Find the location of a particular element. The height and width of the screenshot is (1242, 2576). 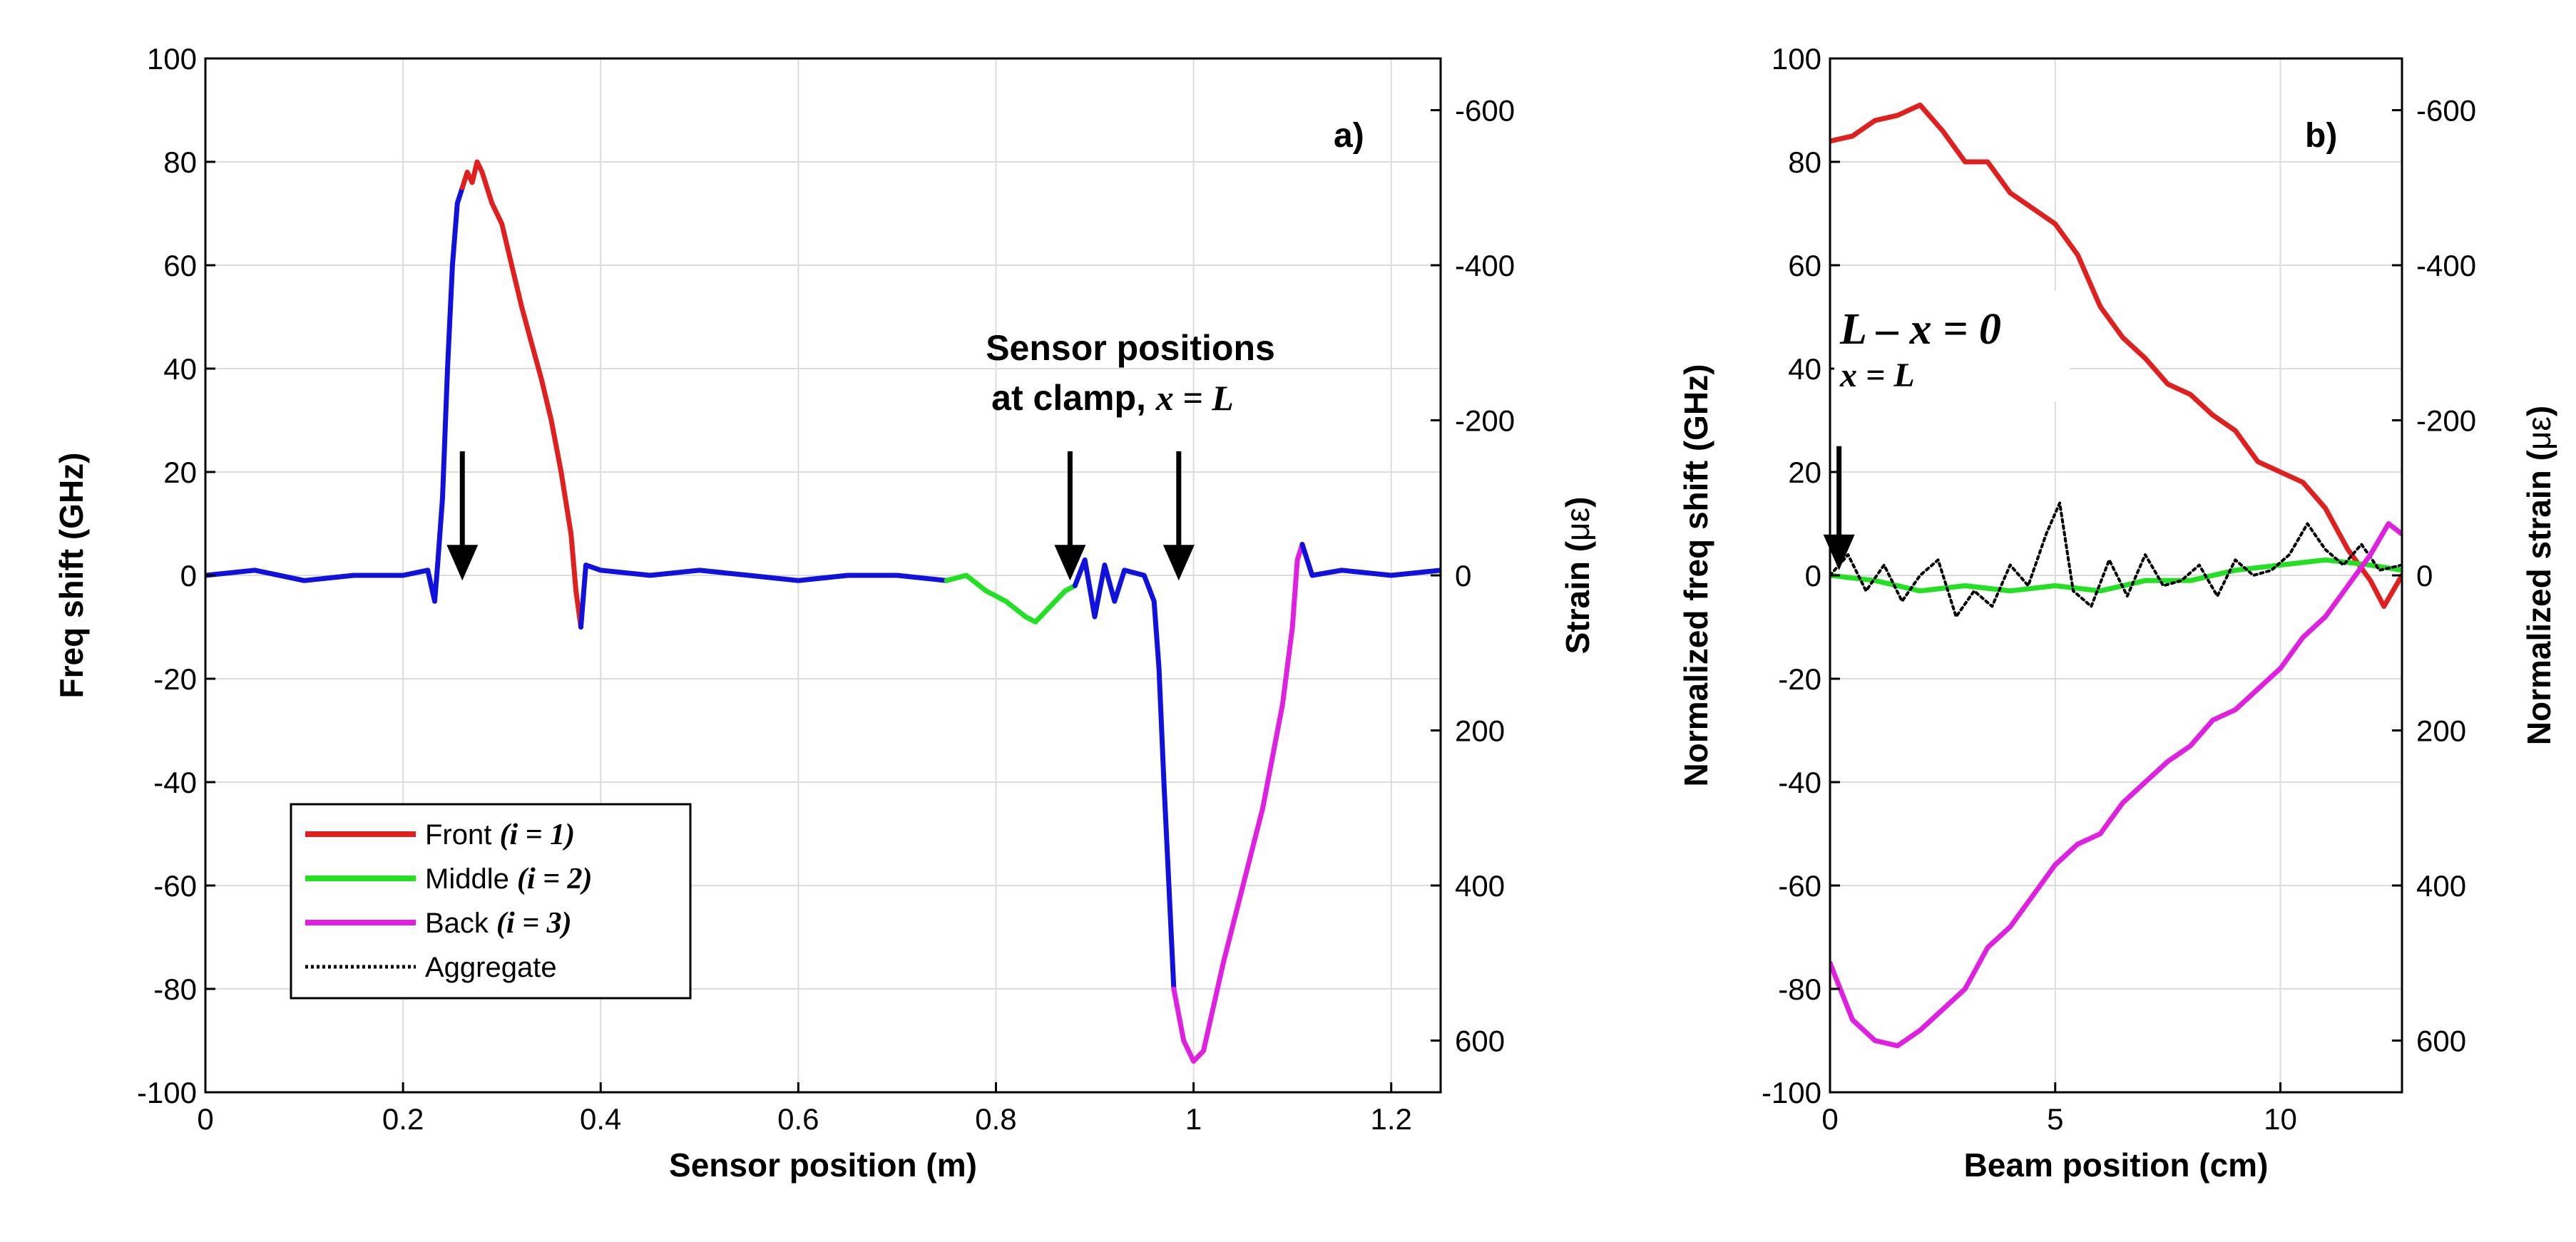

annotation-background-b is located at coordinates (1952, 346).